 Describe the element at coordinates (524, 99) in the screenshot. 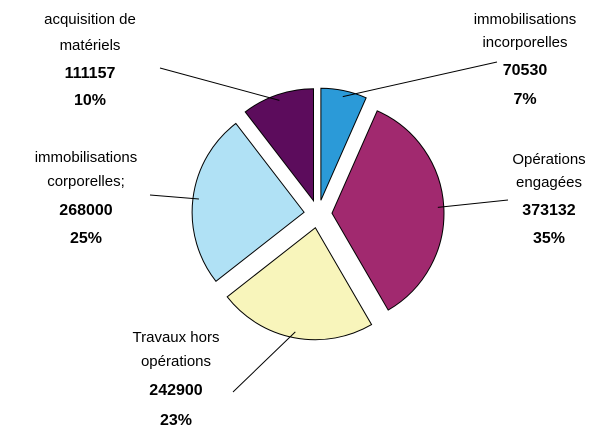

I see `percent-label: 7%` at that location.